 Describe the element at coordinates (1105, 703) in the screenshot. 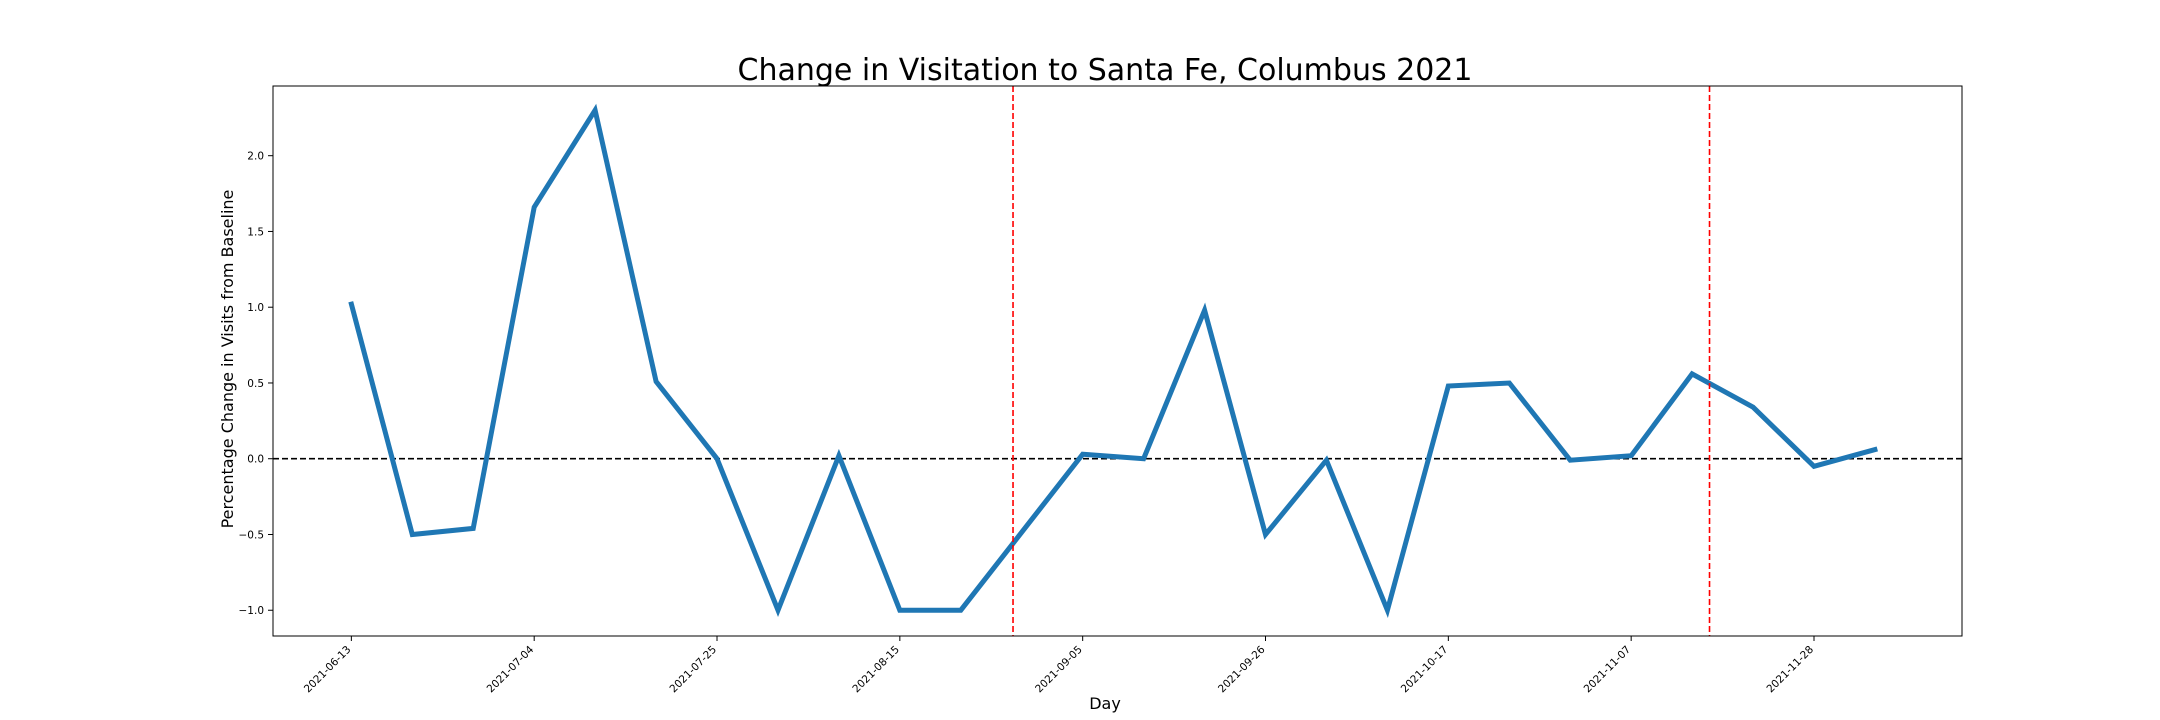

I see `x-axis-label: Day` at that location.